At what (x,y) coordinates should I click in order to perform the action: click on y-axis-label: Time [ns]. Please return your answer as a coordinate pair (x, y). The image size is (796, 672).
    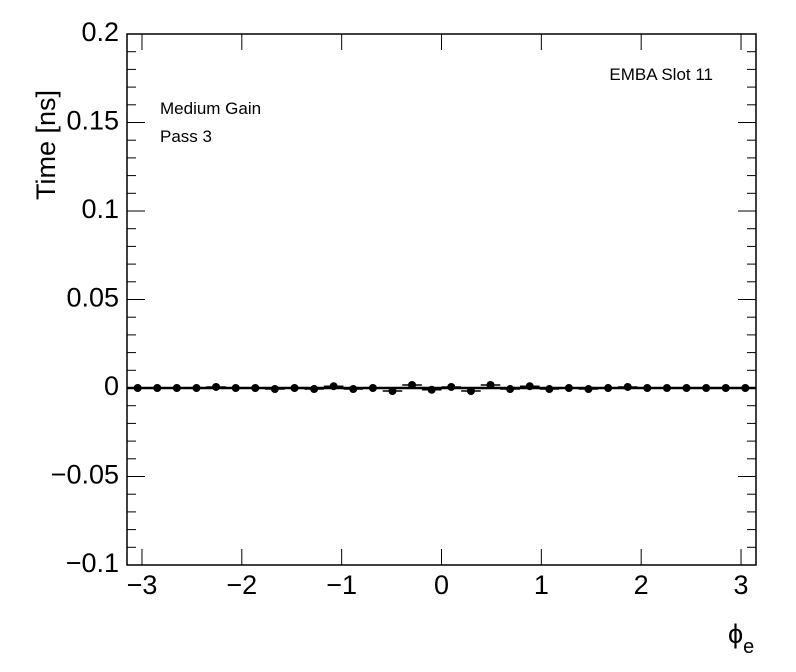
    Looking at the image, I should click on (46, 145).